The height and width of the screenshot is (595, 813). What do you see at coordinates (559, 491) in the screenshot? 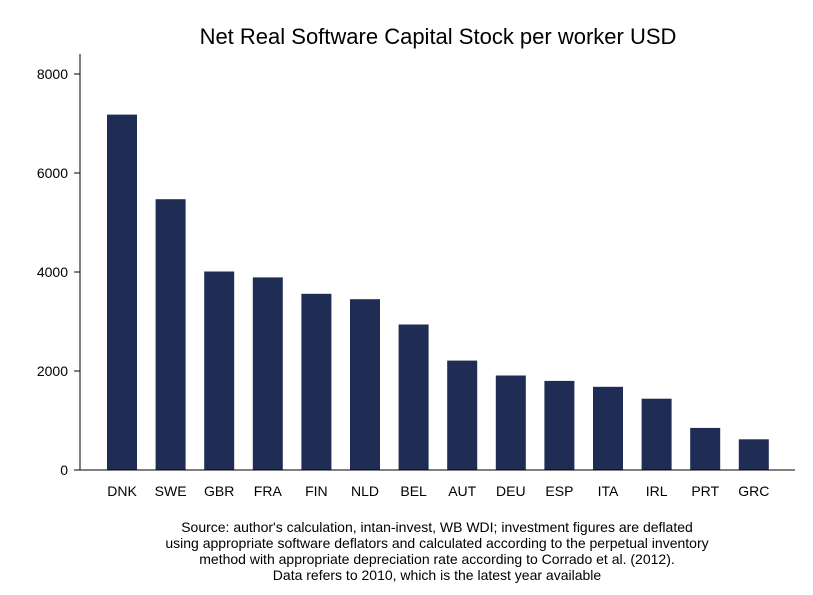
I see `x-tick-label: ESP` at bounding box center [559, 491].